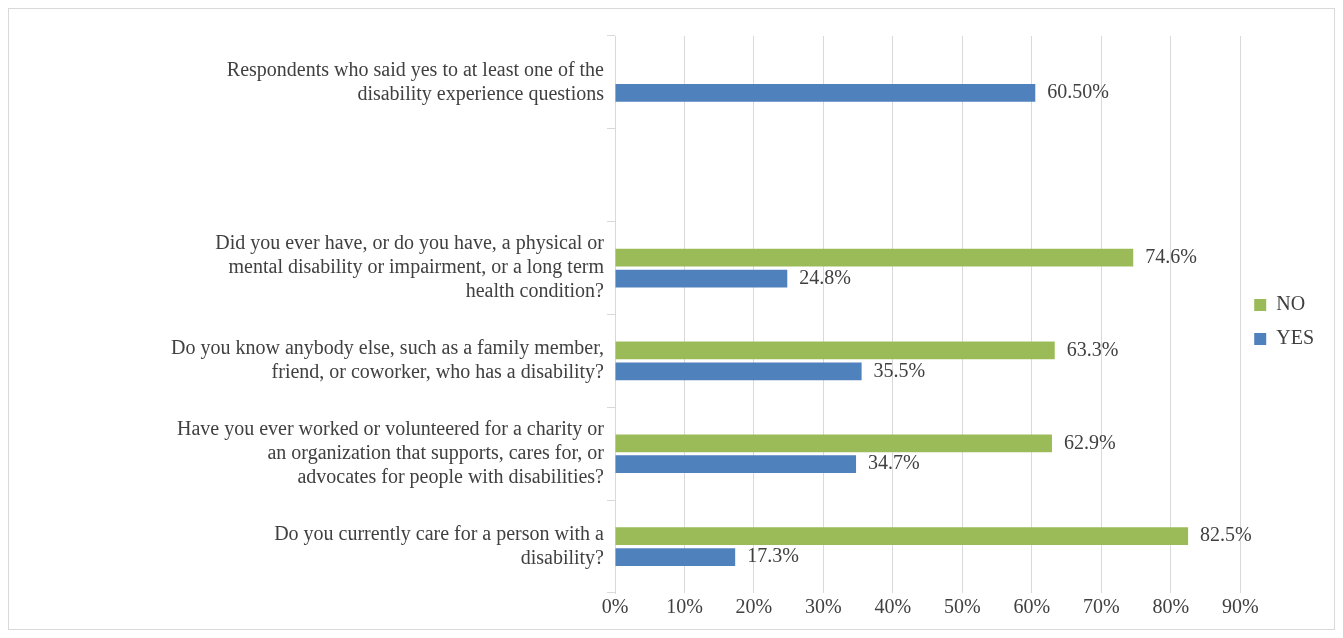 The width and height of the screenshot is (1343, 638). Describe the element at coordinates (1240, 606) in the screenshot. I see `x-tick-label: 90%` at that location.